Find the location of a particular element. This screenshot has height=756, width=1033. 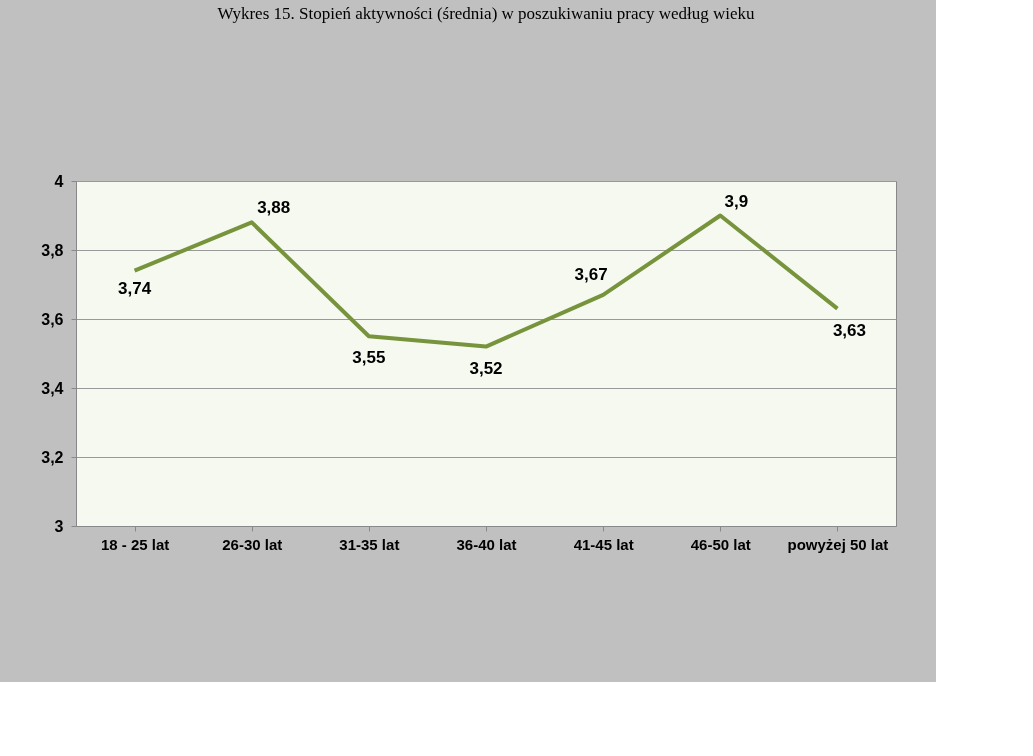

data-label: 3,67 is located at coordinates (591, 274).